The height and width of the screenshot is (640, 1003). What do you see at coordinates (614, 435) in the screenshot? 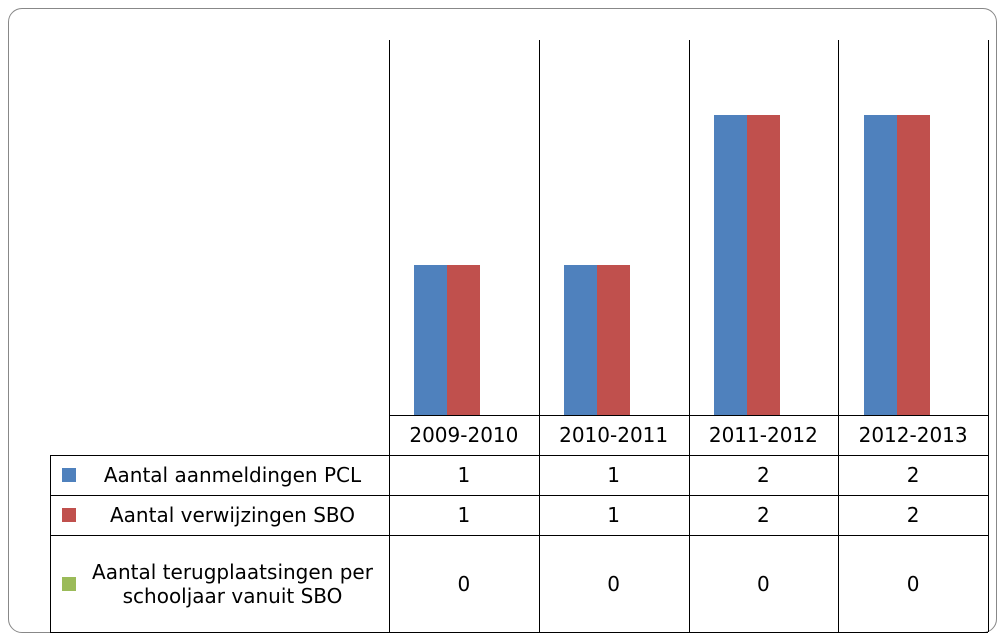
I see `x-tick-label: 2010-2011` at bounding box center [614, 435].